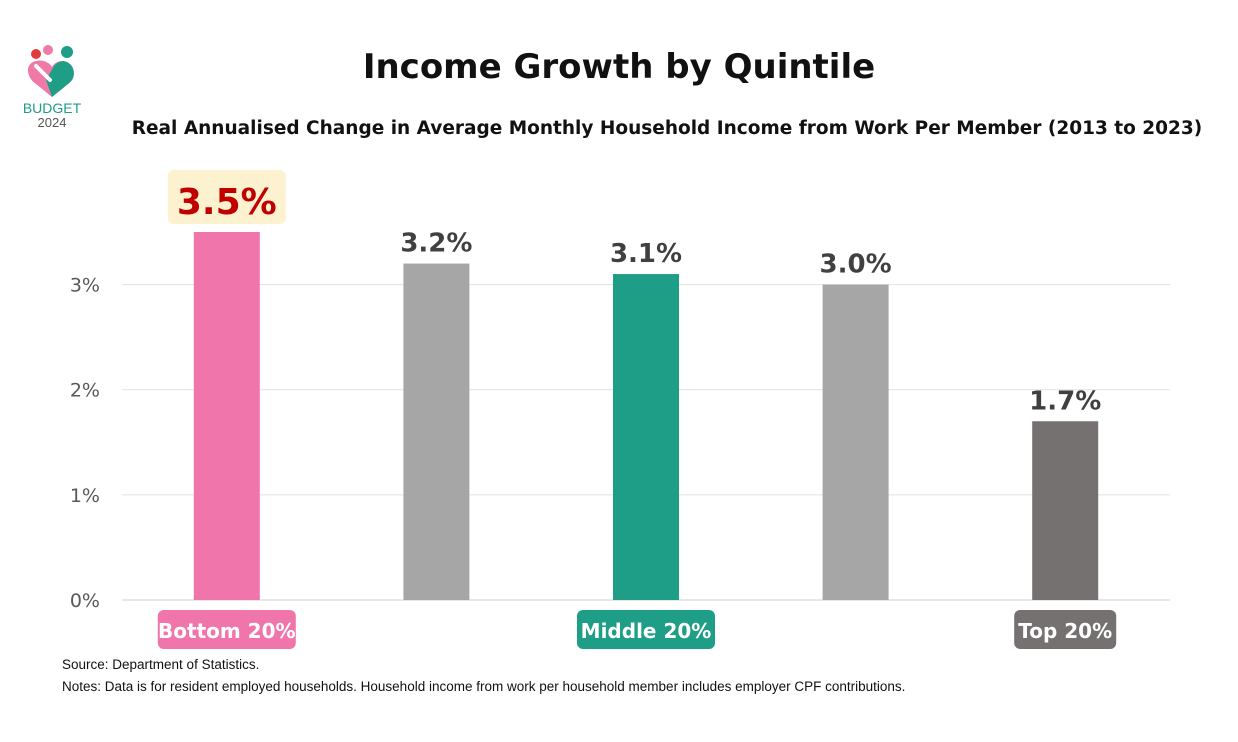  I want to click on y-tick-label: 1%, so click(85, 496).